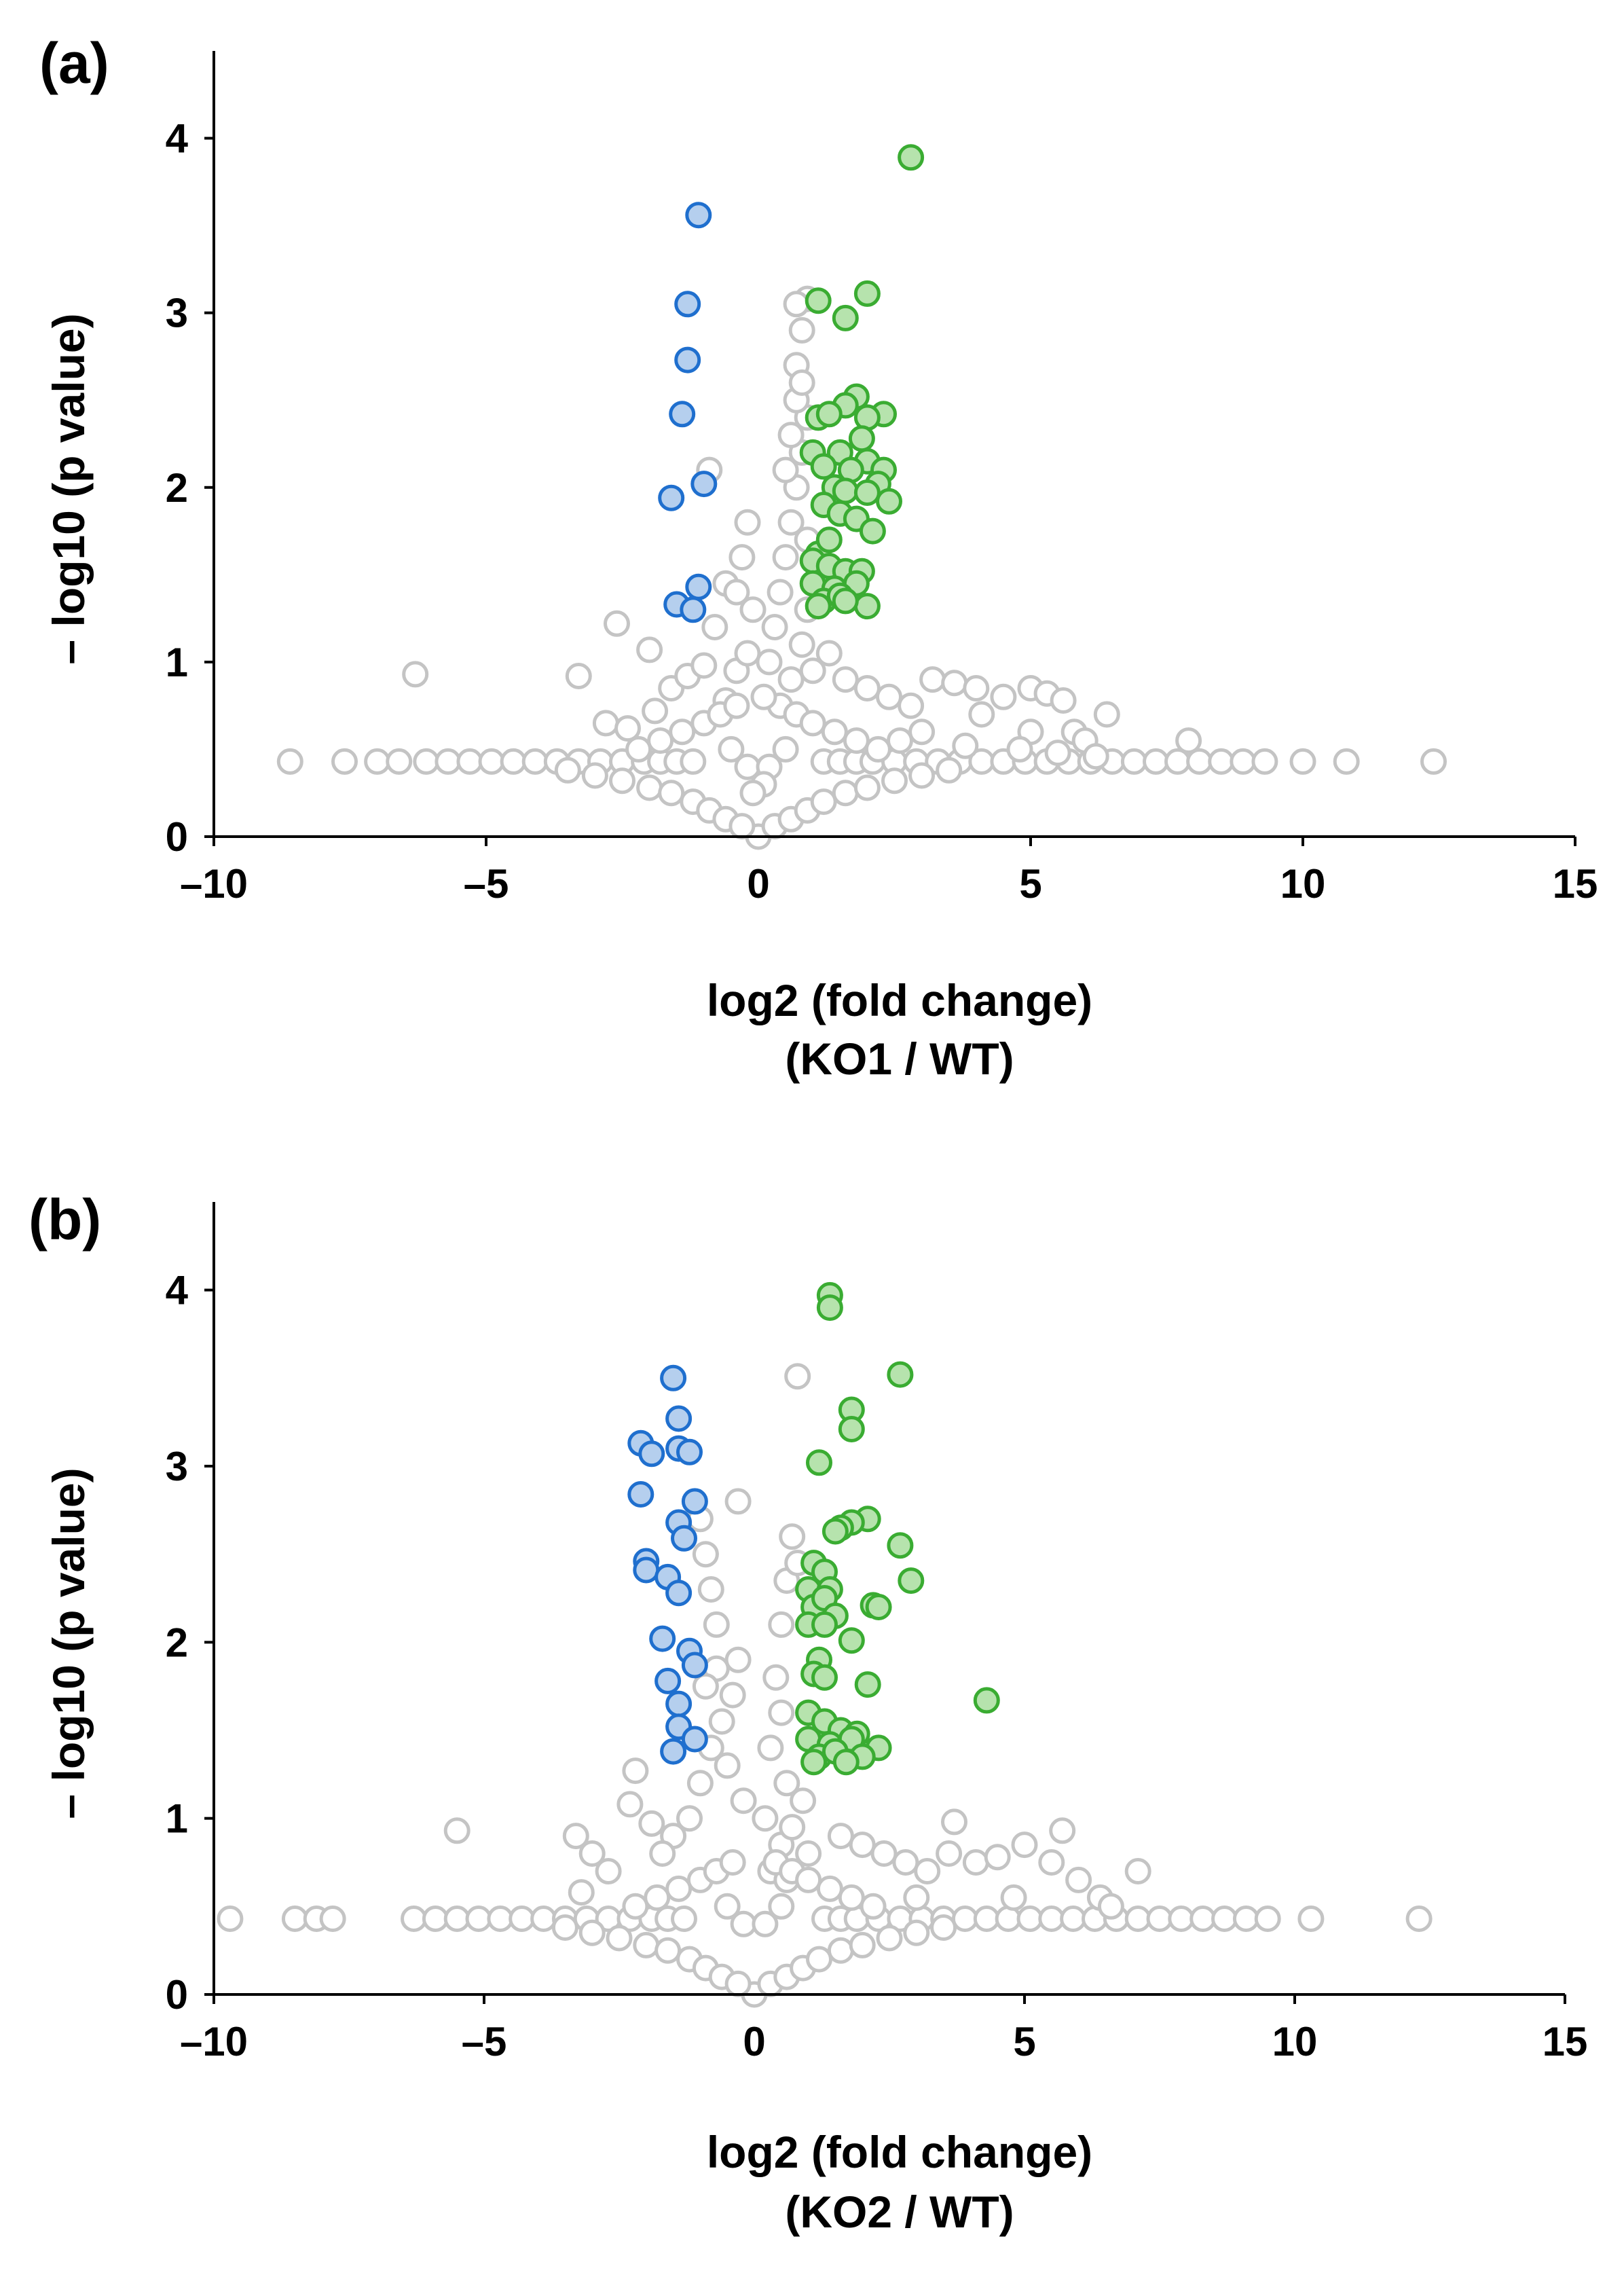 The height and width of the screenshot is (2279, 1624). Describe the element at coordinates (899, 2152) in the screenshot. I see `x-axis-title-b-line1: log2 (fold change)` at that location.